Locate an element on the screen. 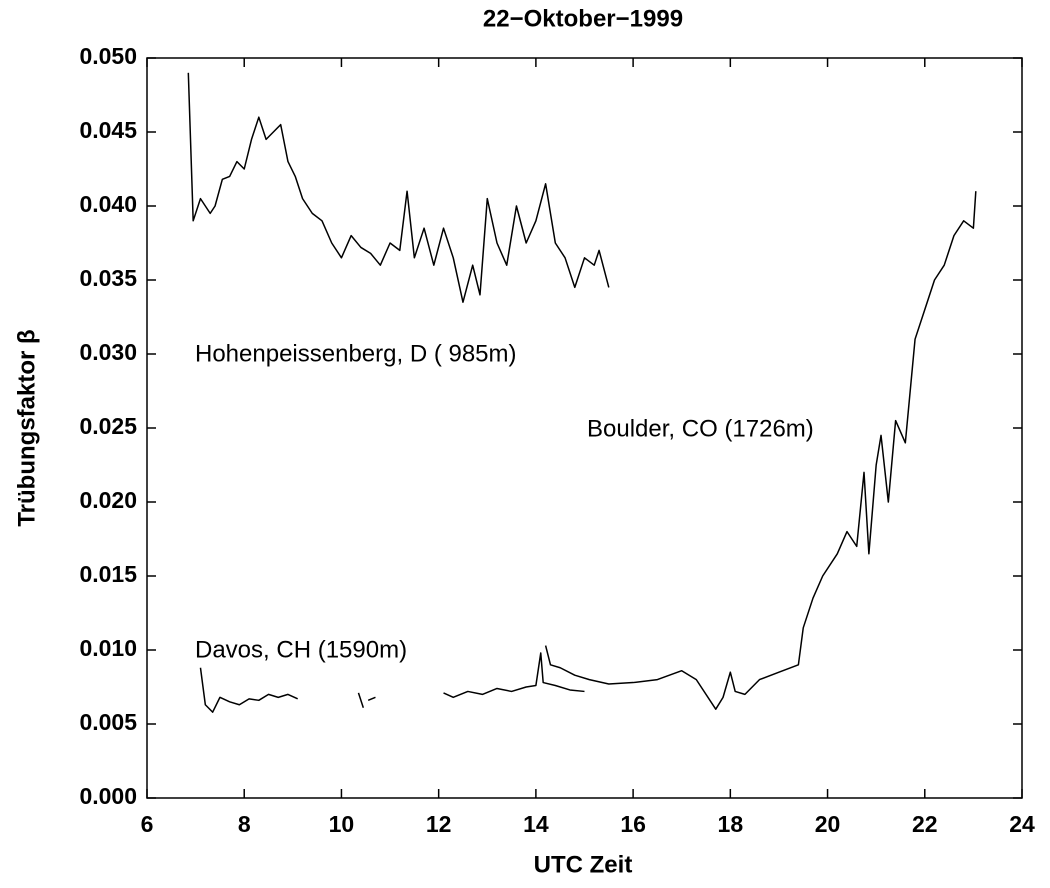 The width and height of the screenshot is (1050, 888). x-axis-label: UTC Zeit is located at coordinates (583, 864).